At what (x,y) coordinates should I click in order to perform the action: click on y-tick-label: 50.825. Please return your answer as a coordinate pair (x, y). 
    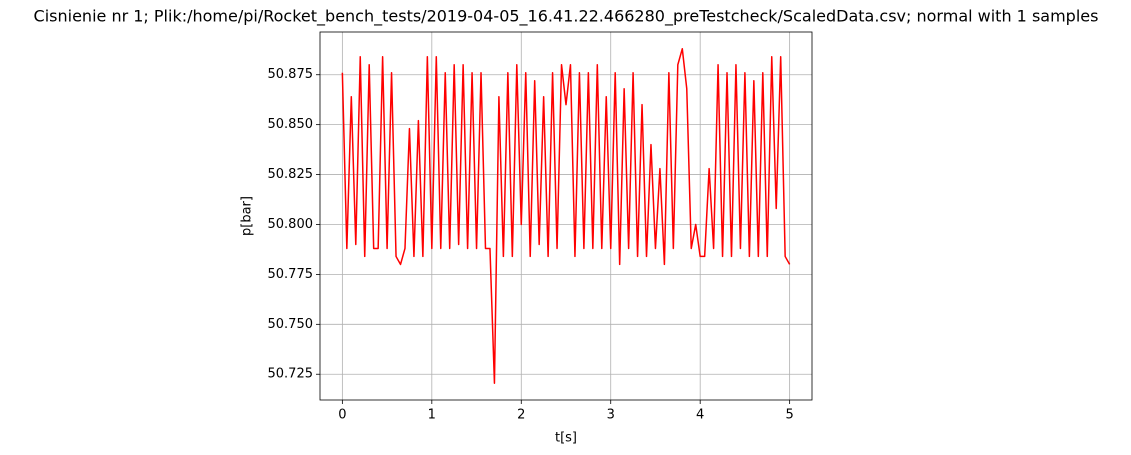
    Looking at the image, I should click on (291, 174).